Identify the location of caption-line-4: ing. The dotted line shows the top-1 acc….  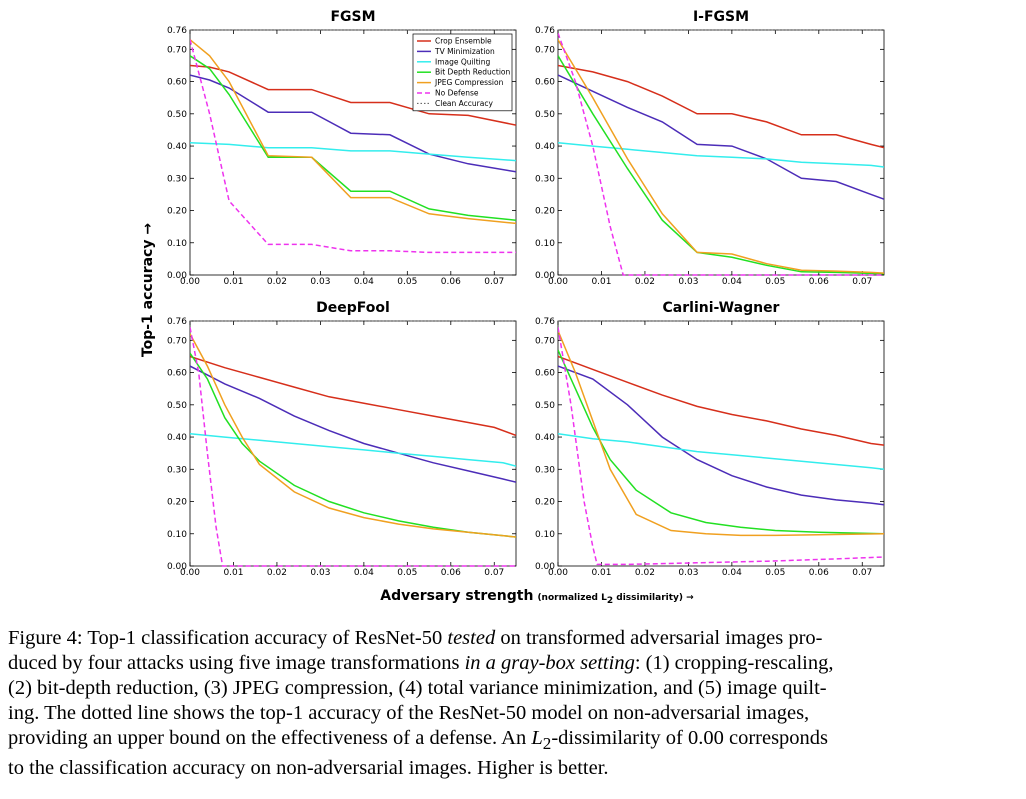
(409, 713).